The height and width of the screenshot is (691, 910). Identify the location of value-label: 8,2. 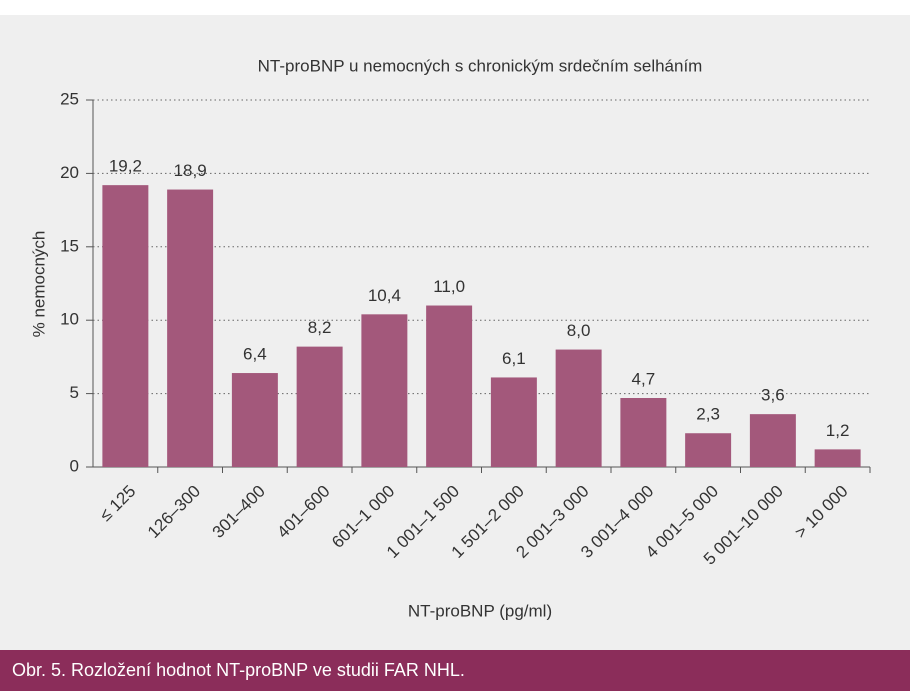
(320, 327).